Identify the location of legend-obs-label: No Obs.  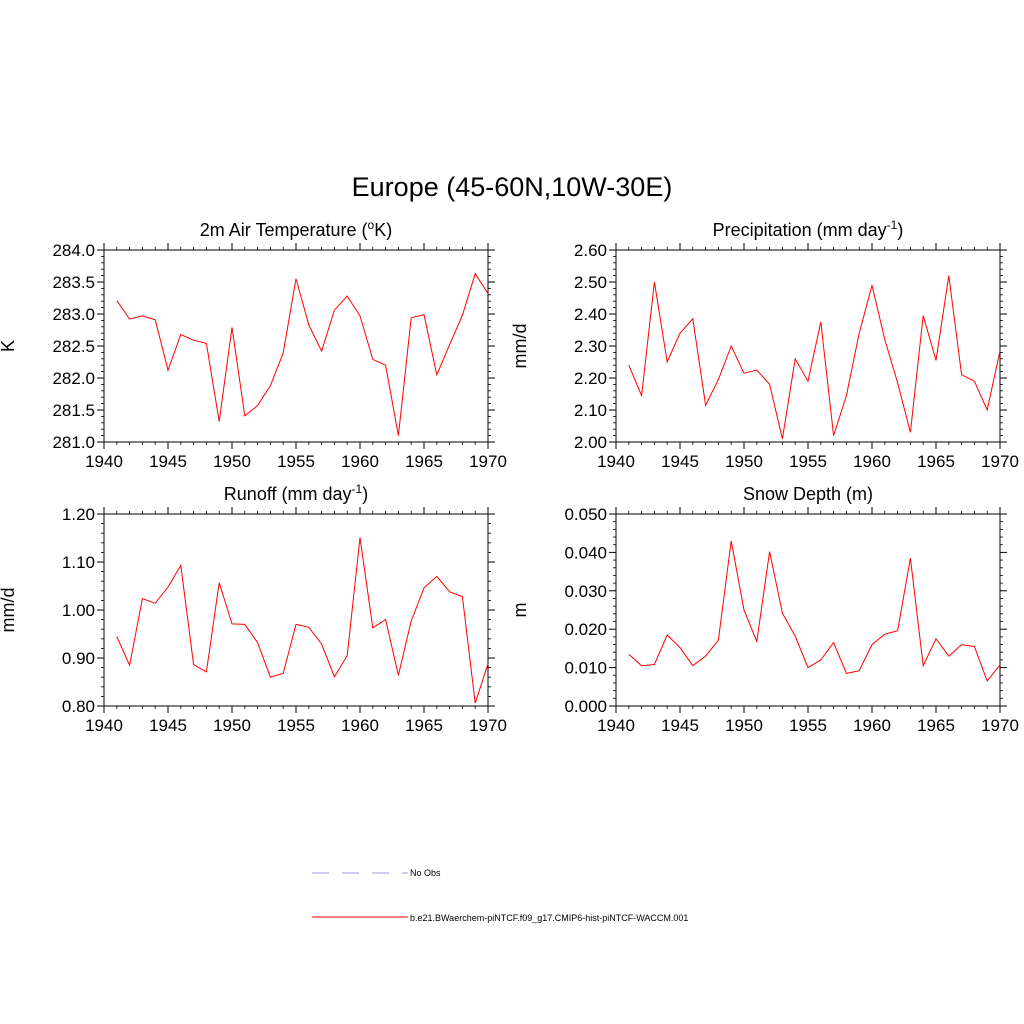
(425, 873).